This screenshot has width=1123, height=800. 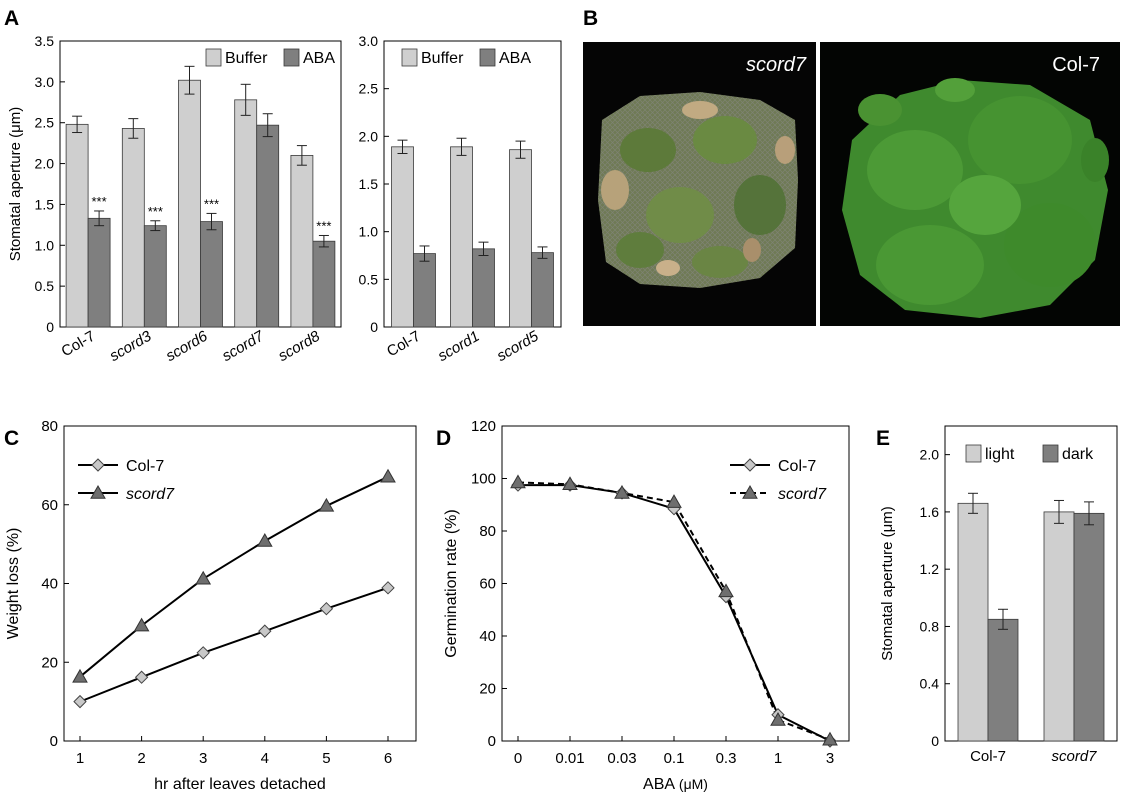 I want to click on y-tick-label: 0.4, so click(x=930, y=684).